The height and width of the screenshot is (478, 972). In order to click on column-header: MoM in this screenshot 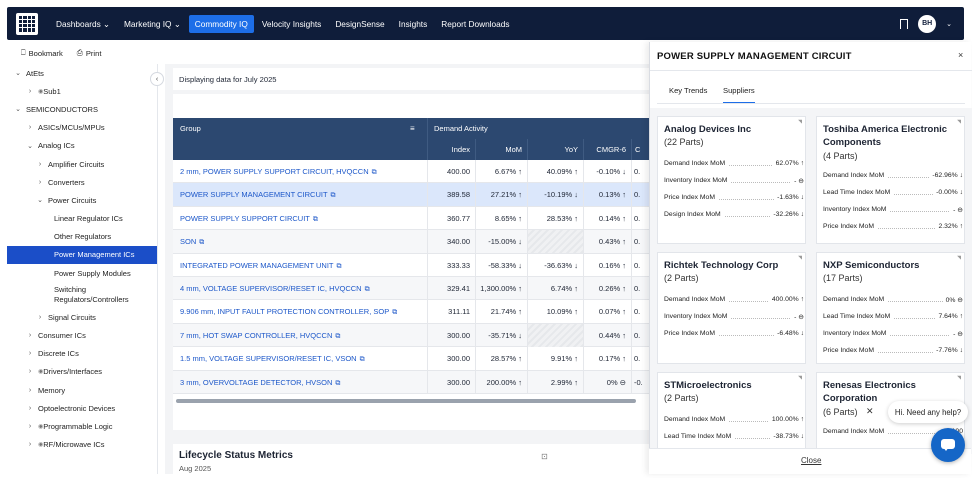, I will do `click(513, 149)`.